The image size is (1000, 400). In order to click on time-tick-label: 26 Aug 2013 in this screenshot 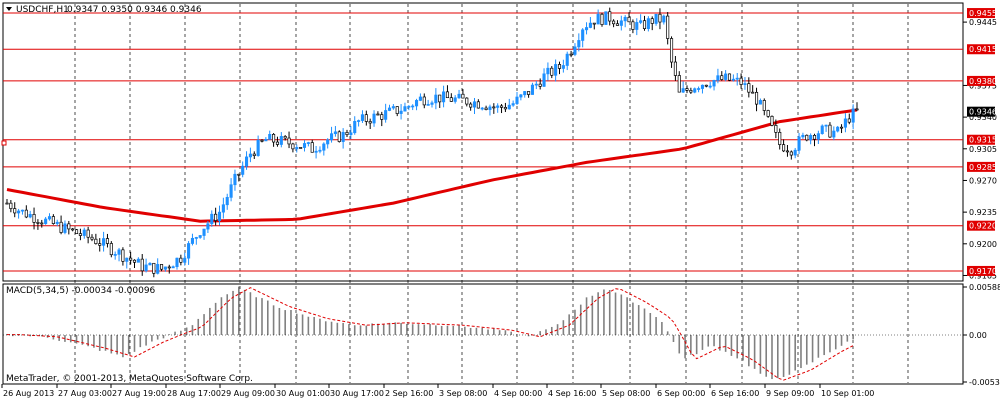, I will do `click(28, 393)`.